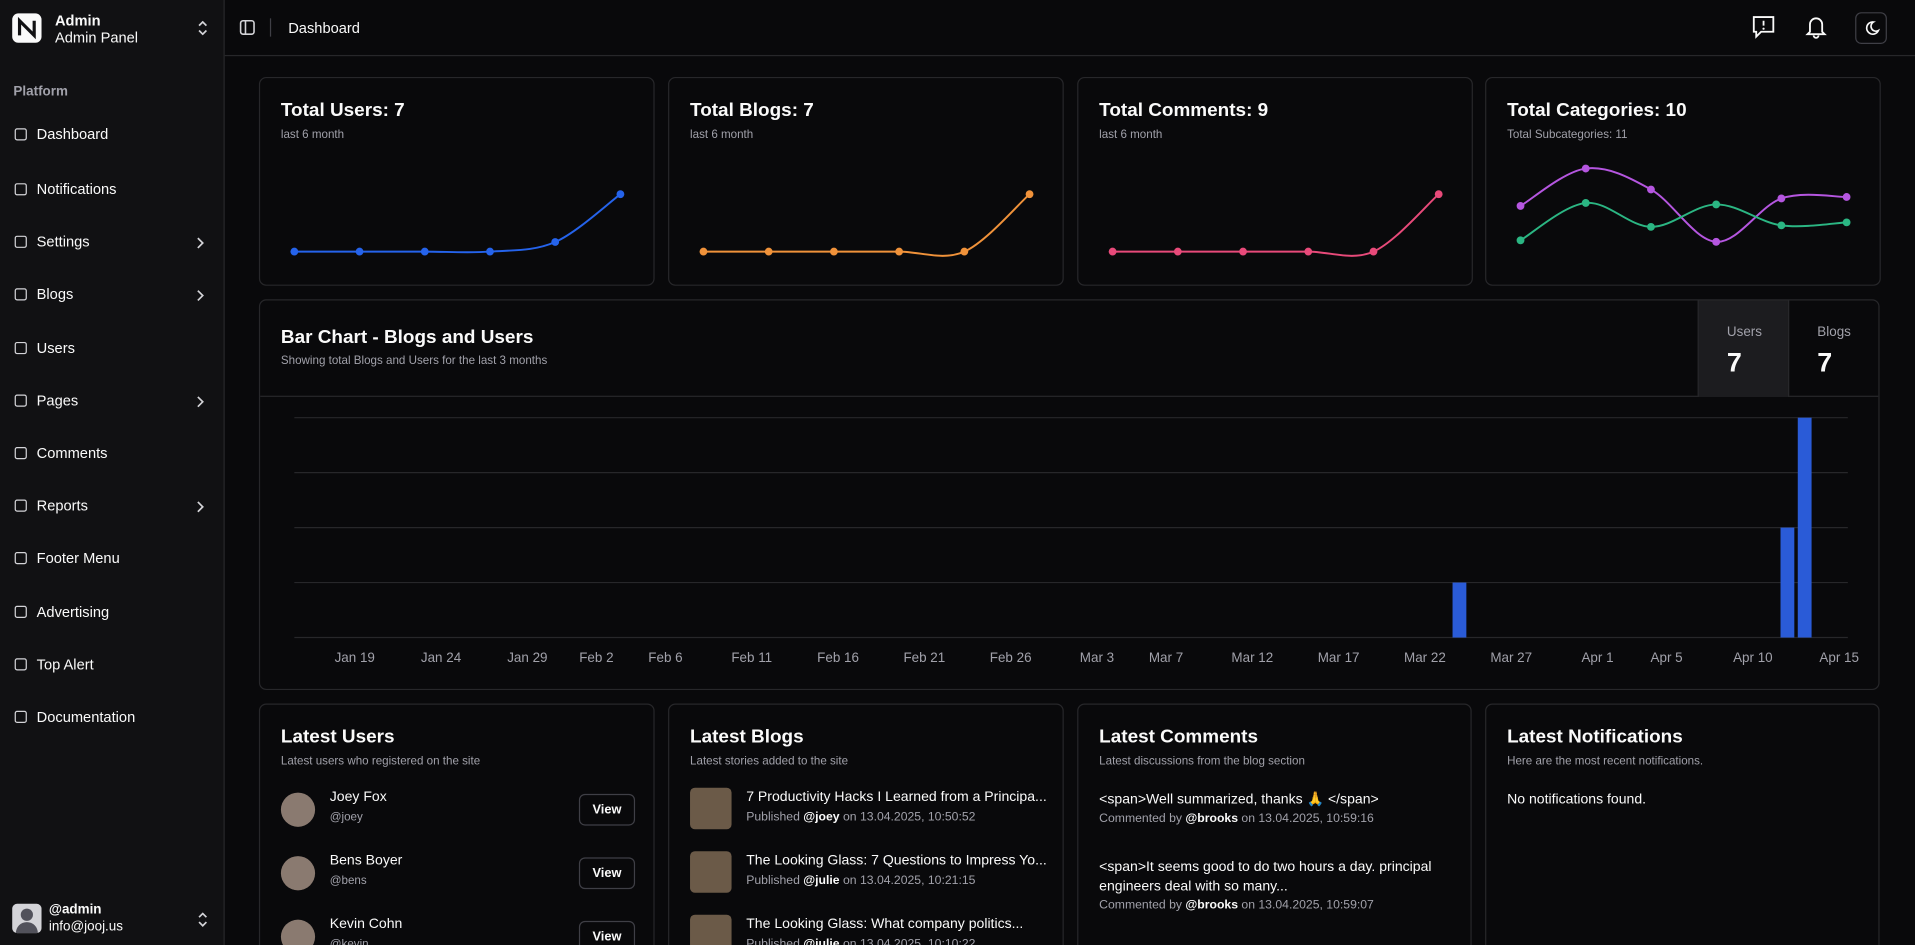  What do you see at coordinates (821, 881) in the screenshot?
I see `meta-author: @julie` at bounding box center [821, 881].